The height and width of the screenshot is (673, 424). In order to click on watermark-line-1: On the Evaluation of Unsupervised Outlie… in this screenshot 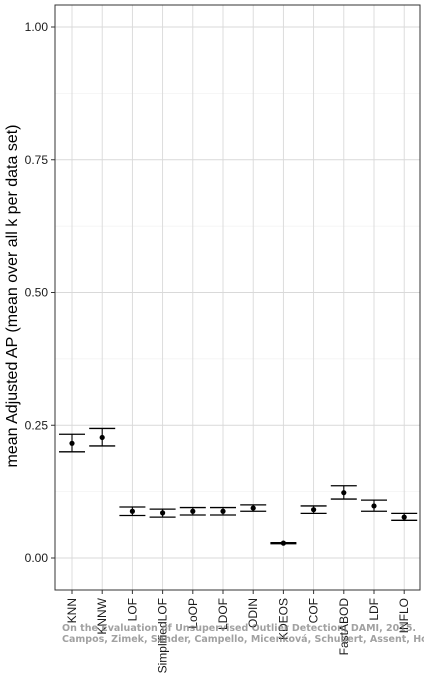, I will do `click(239, 628)`.